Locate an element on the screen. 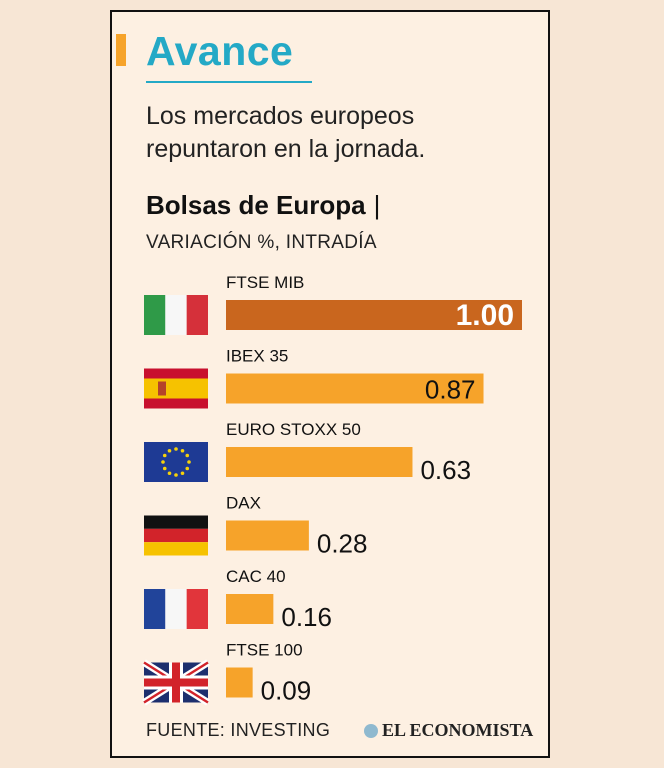 This screenshot has height=768, width=664. spain-flag-icon is located at coordinates (176, 388).